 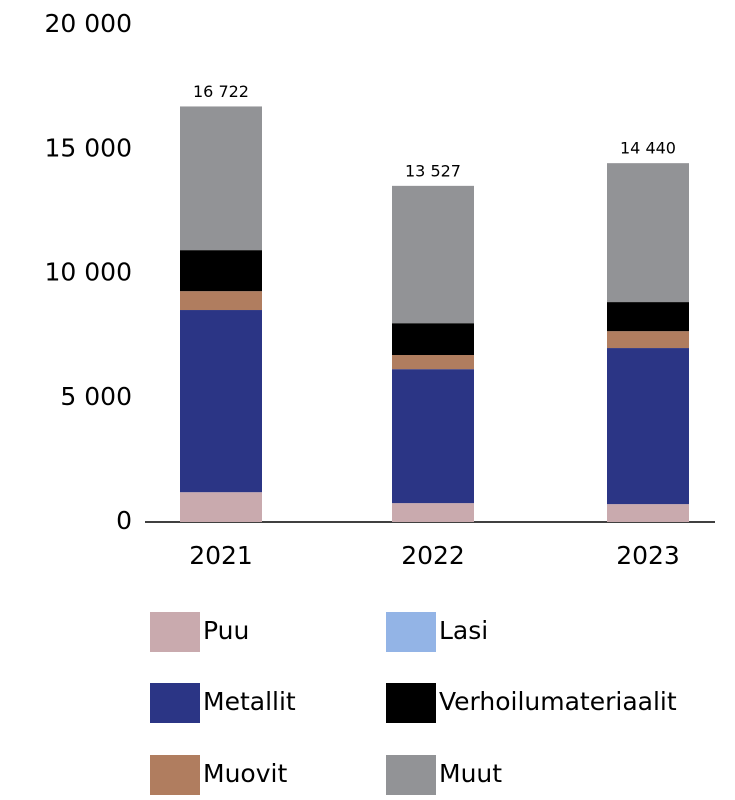 What do you see at coordinates (88, 23) in the screenshot?
I see `y-tick-label: 20 000` at bounding box center [88, 23].